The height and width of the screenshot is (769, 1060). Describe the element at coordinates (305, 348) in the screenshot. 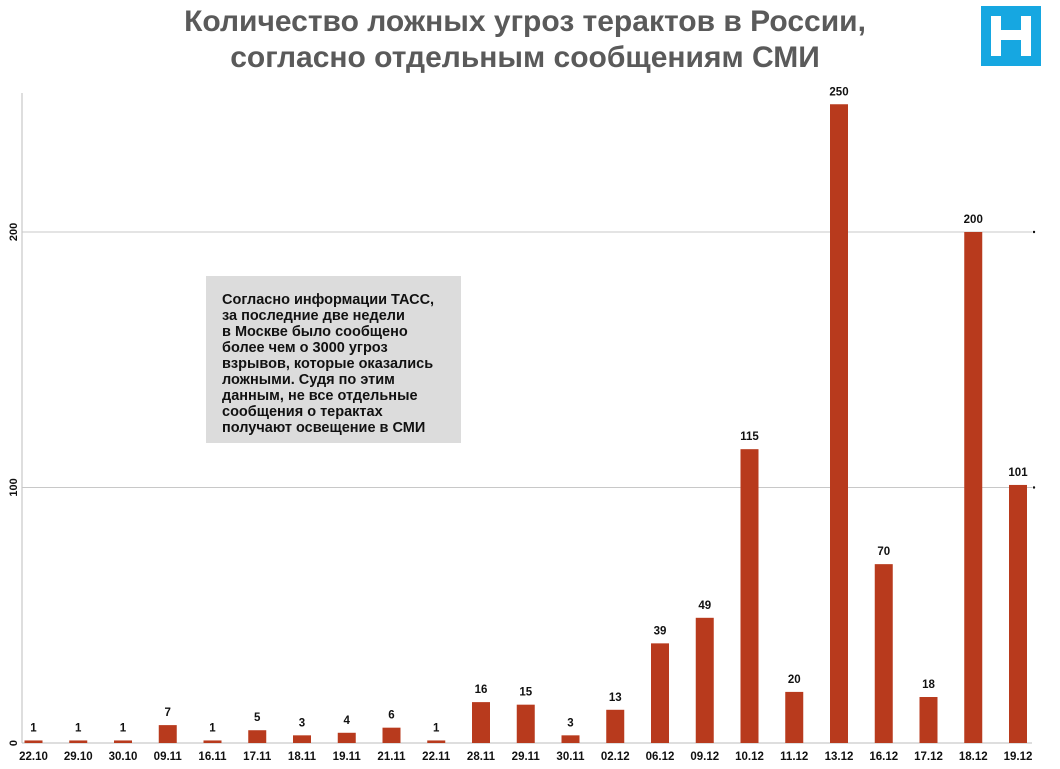

I see `note-line: более чем о 3000 угроз` at that location.